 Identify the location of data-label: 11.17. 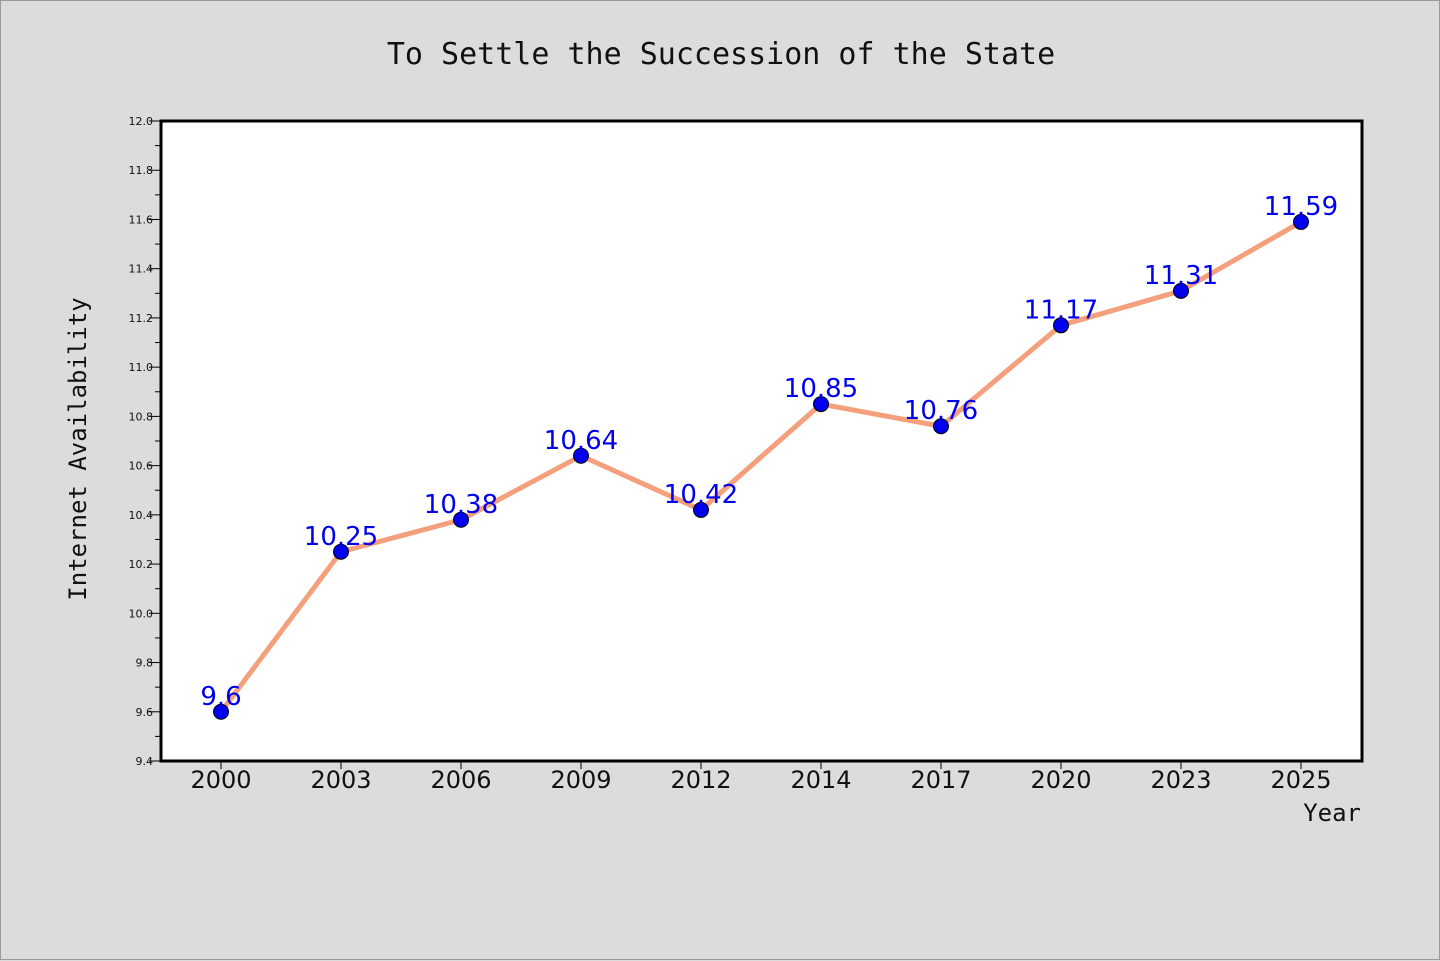
(1061, 310).